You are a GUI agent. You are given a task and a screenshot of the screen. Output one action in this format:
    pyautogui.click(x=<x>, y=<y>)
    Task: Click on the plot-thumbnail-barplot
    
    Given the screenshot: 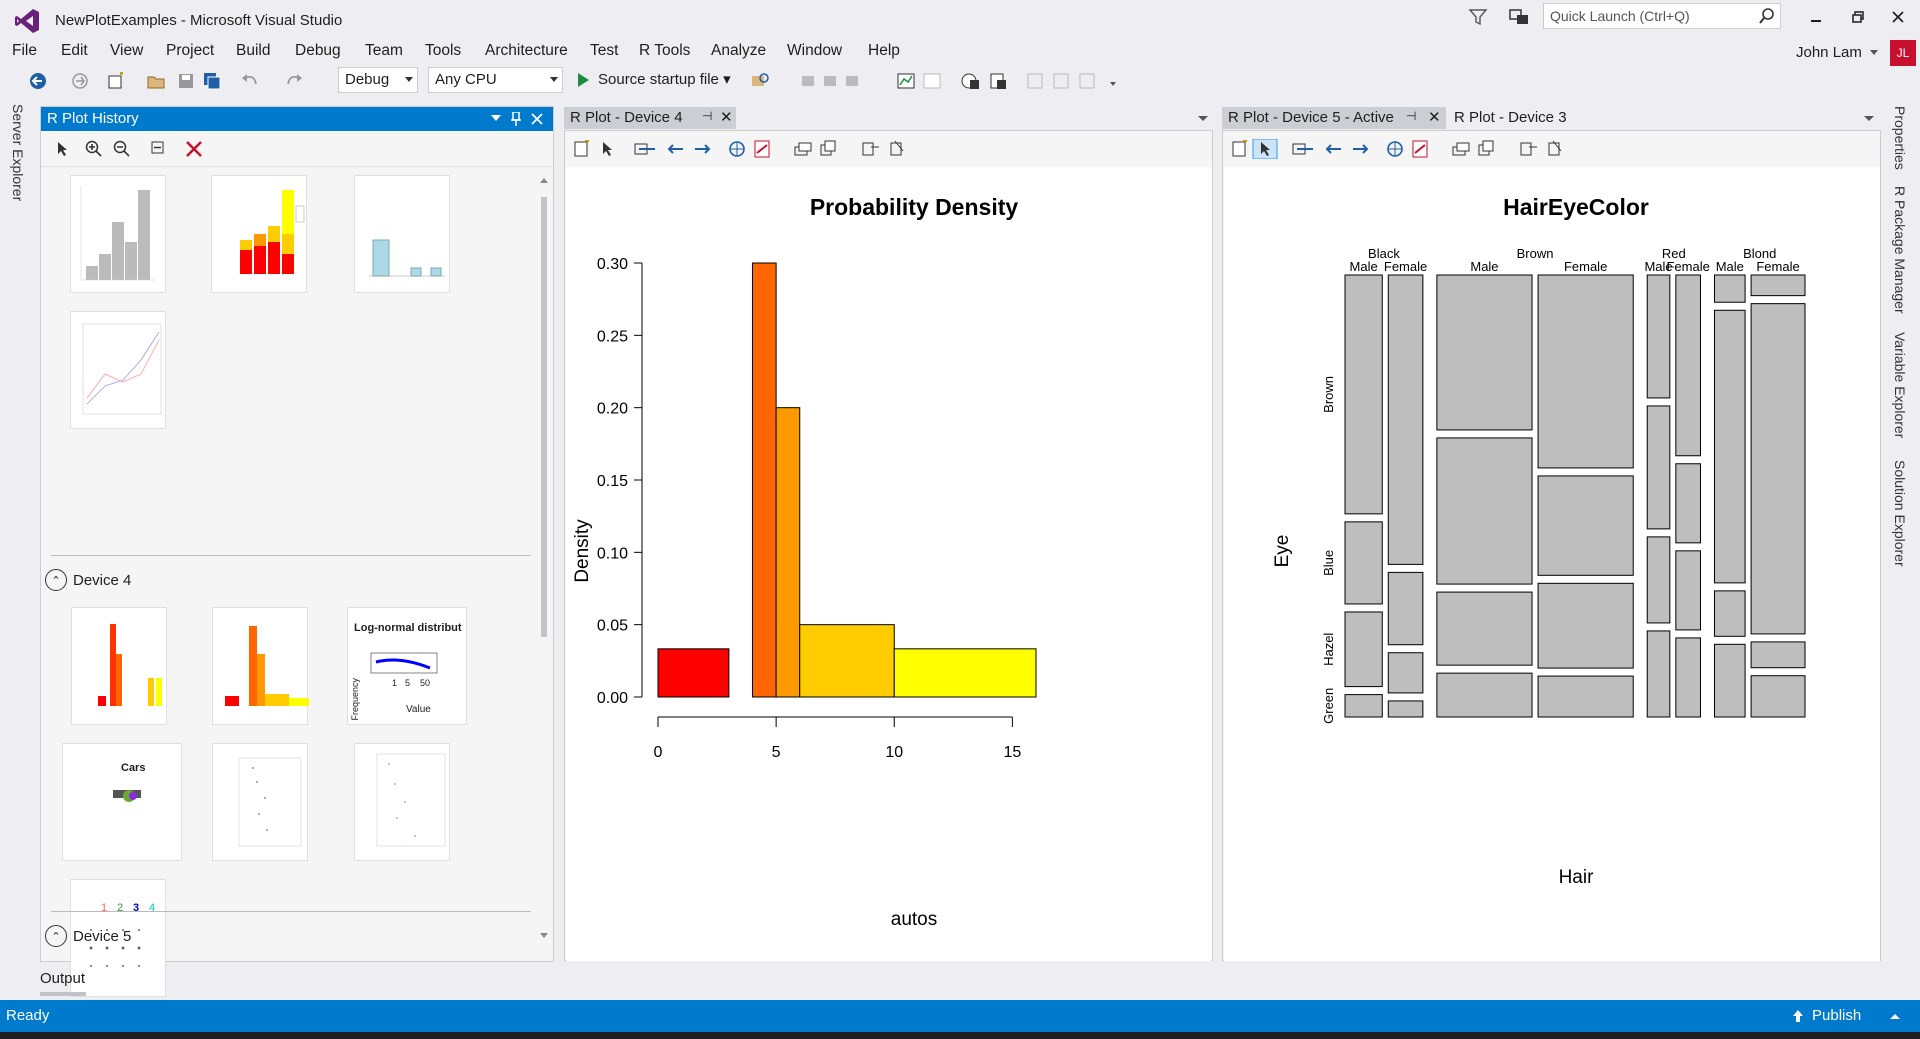 What is the action you would take?
    pyautogui.click(x=118, y=234)
    